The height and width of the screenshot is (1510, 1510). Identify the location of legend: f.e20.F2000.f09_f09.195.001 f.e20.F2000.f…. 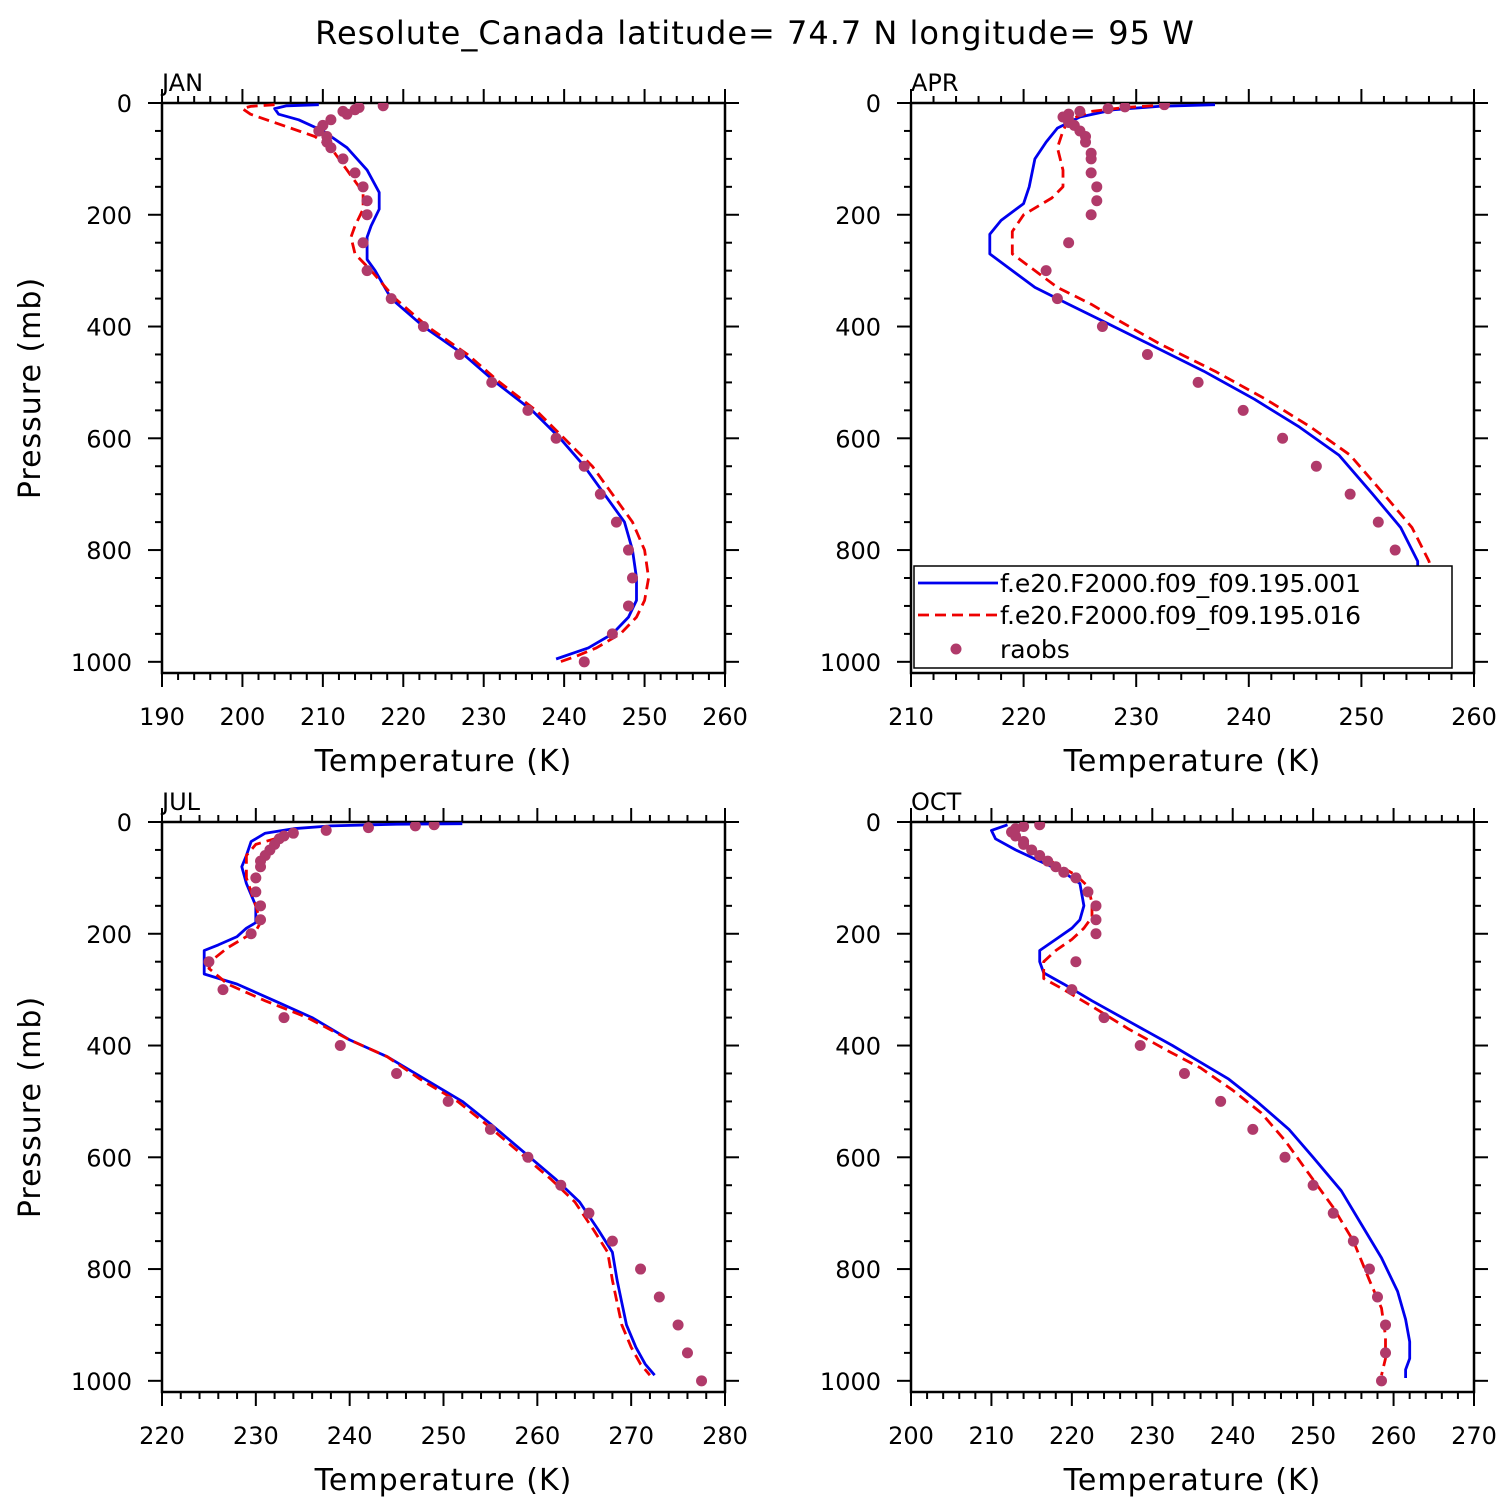
(1183, 617).